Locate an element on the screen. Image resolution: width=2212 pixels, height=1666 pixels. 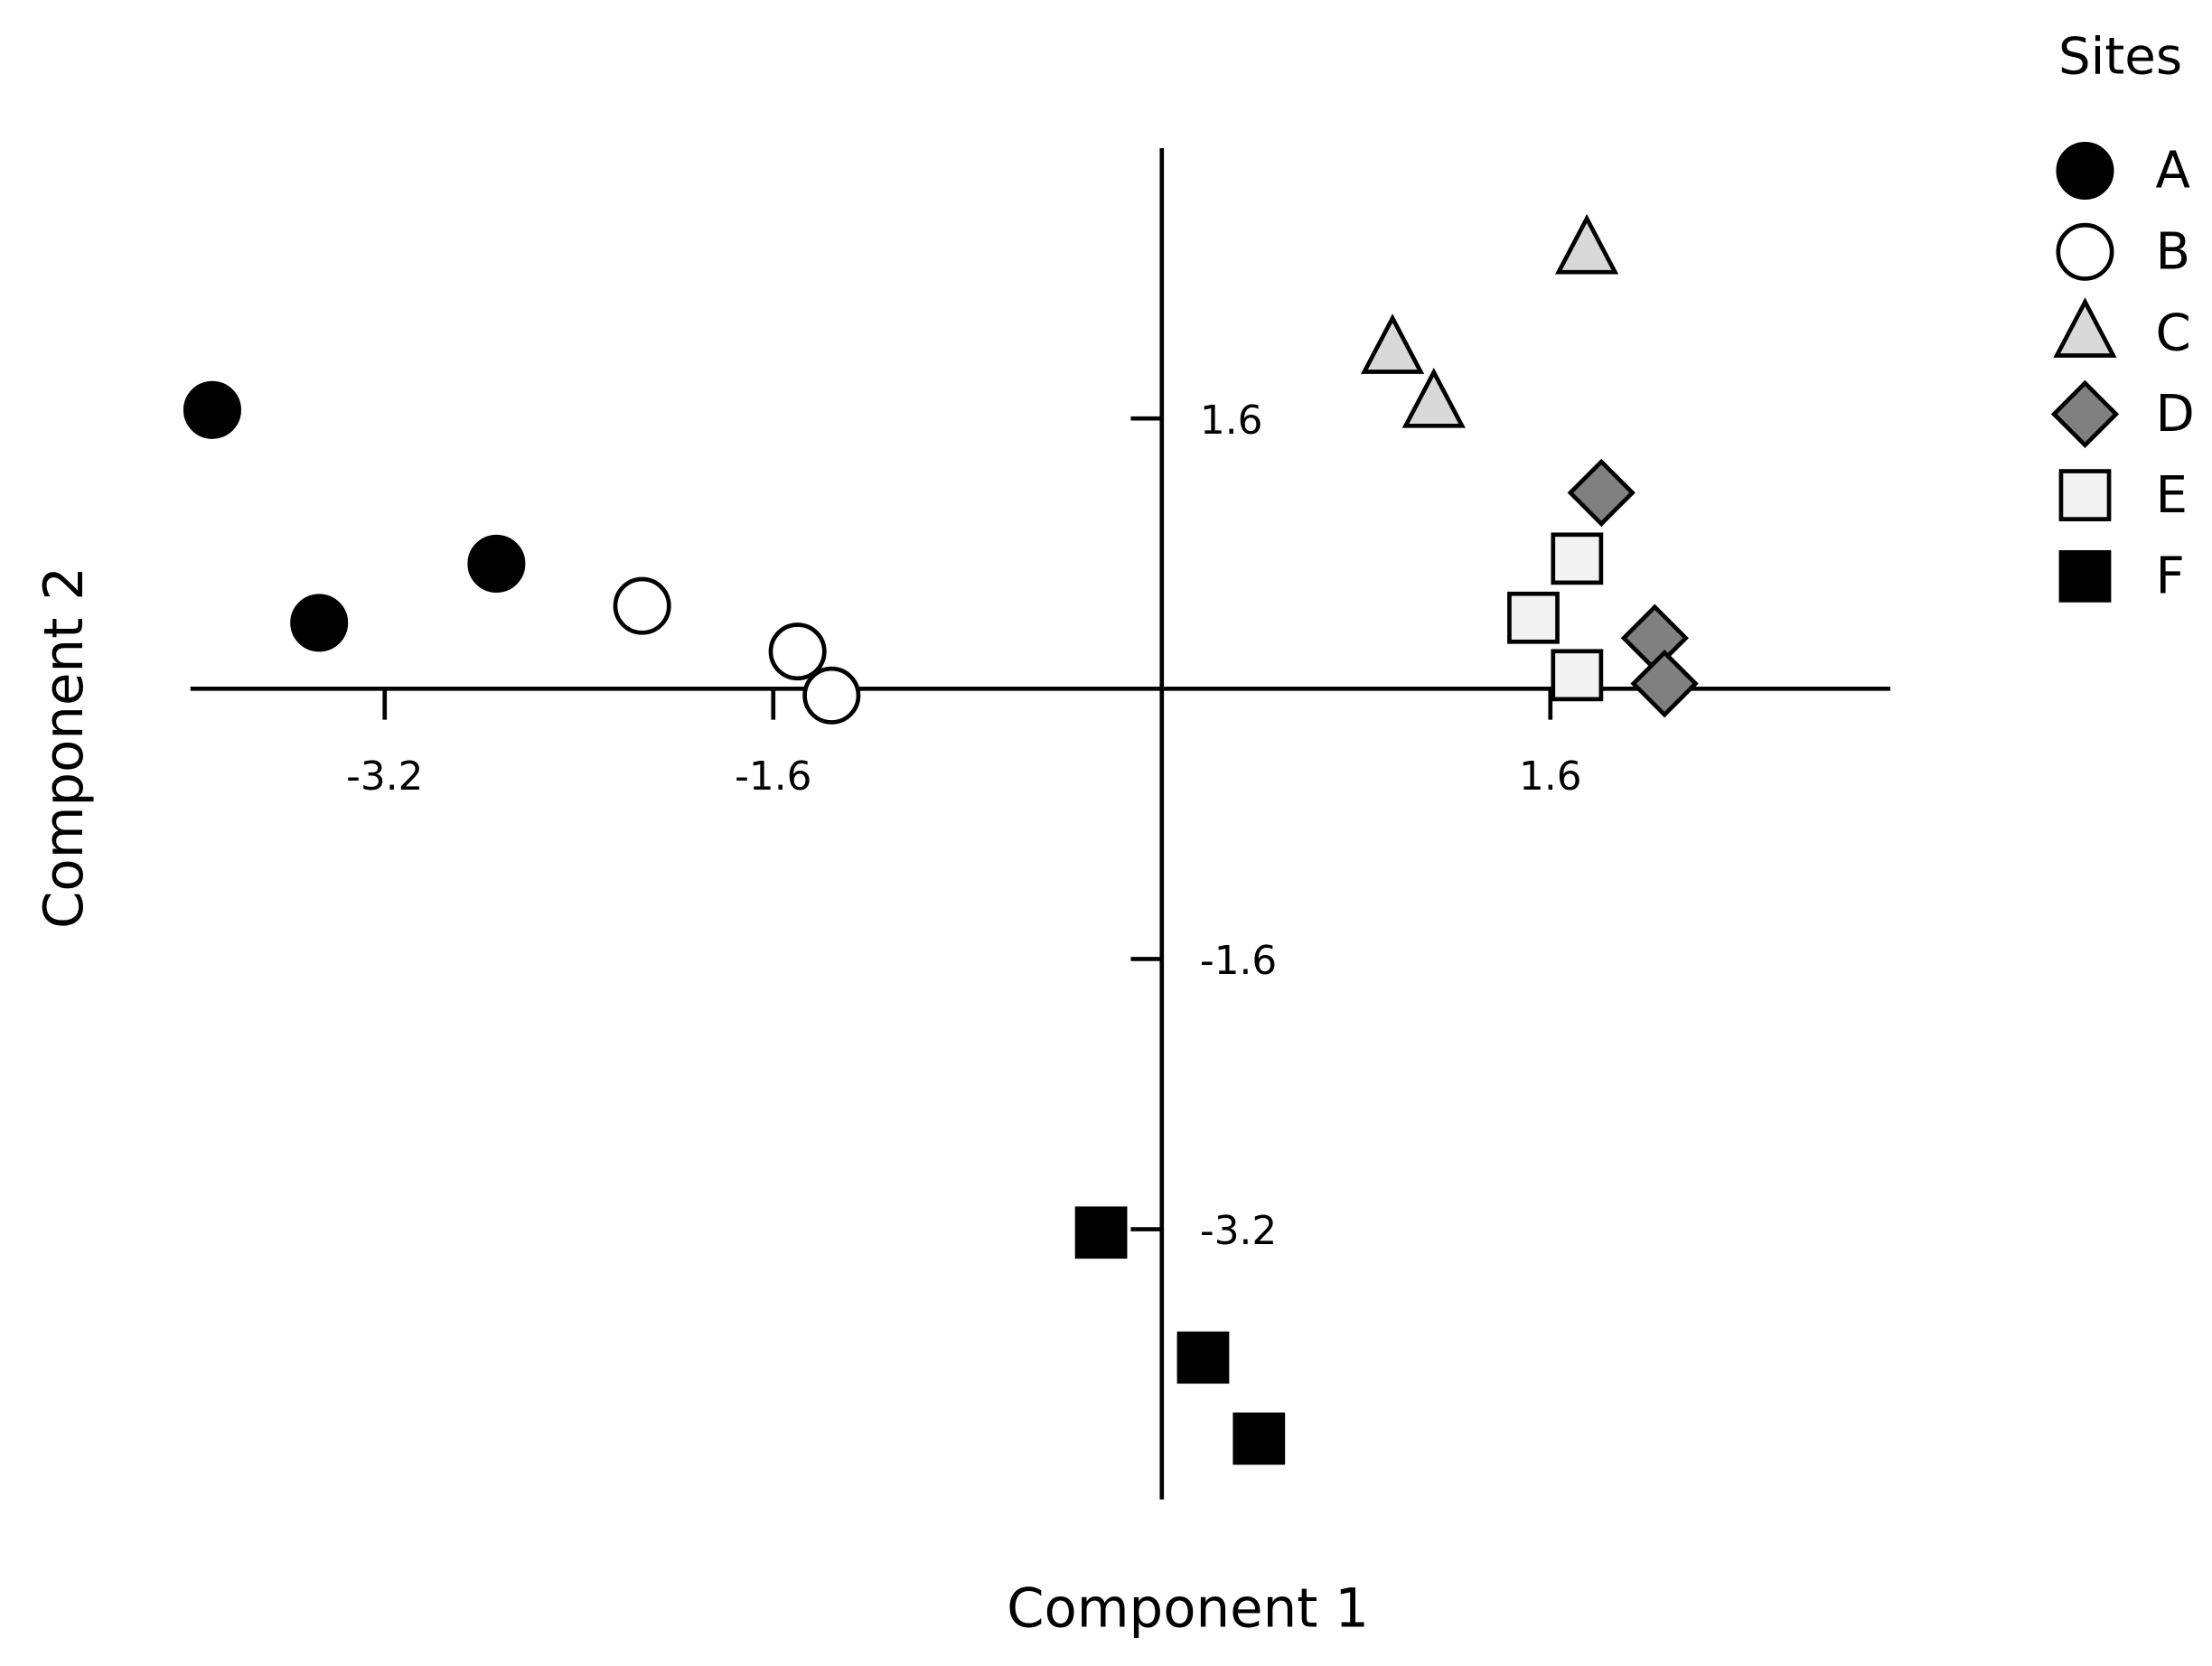
legend-label: E is located at coordinates (2172, 495).